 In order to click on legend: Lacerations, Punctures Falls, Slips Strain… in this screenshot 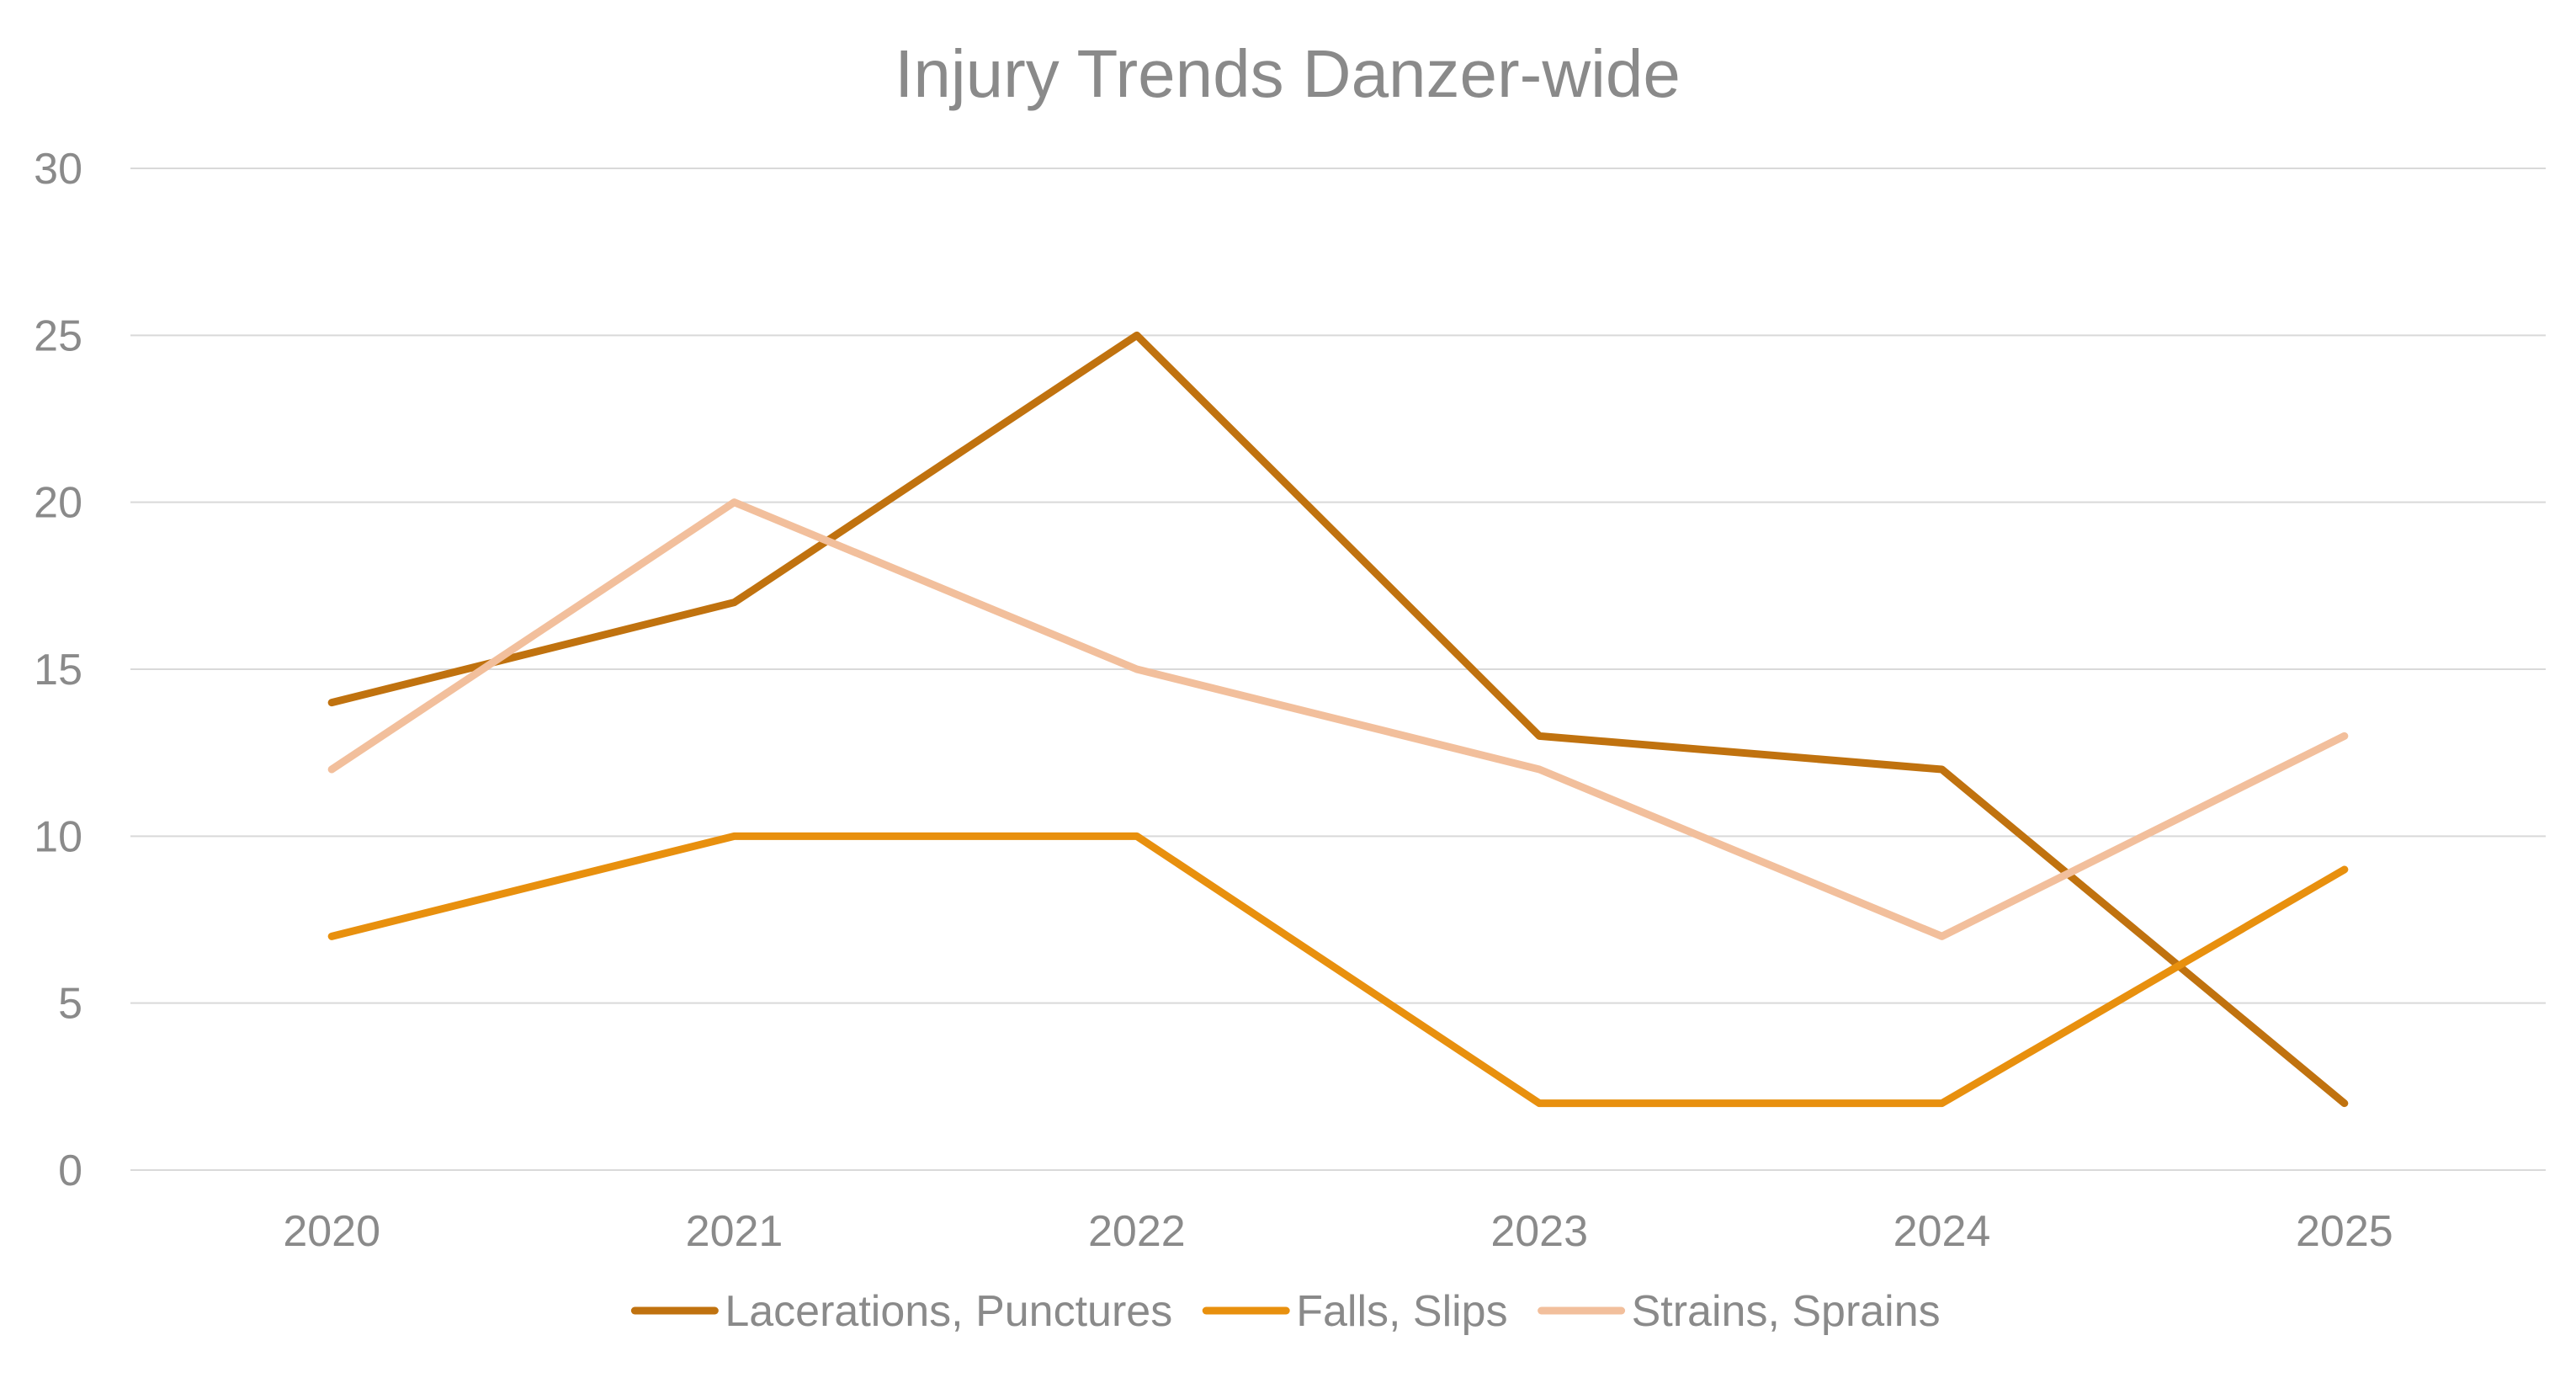, I will do `click(1285, 1311)`.